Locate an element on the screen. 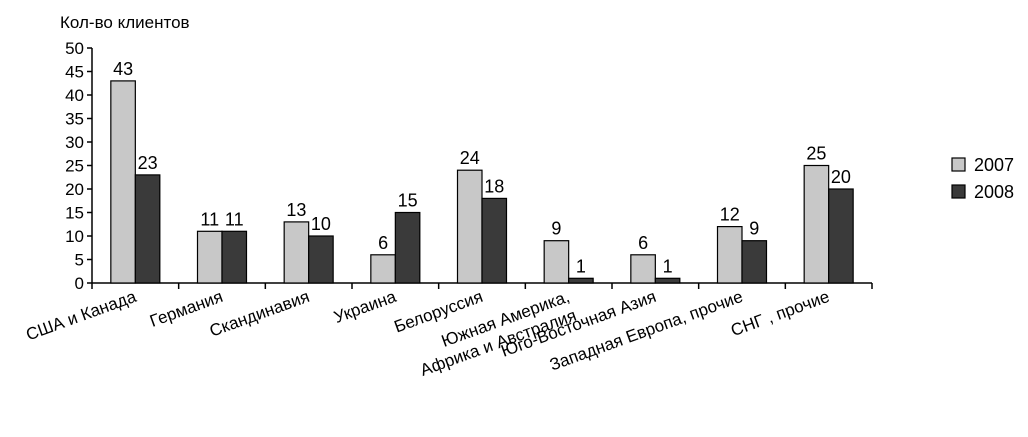 The width and height of the screenshot is (1028, 437). y-tick-label: 0 is located at coordinates (79, 283).